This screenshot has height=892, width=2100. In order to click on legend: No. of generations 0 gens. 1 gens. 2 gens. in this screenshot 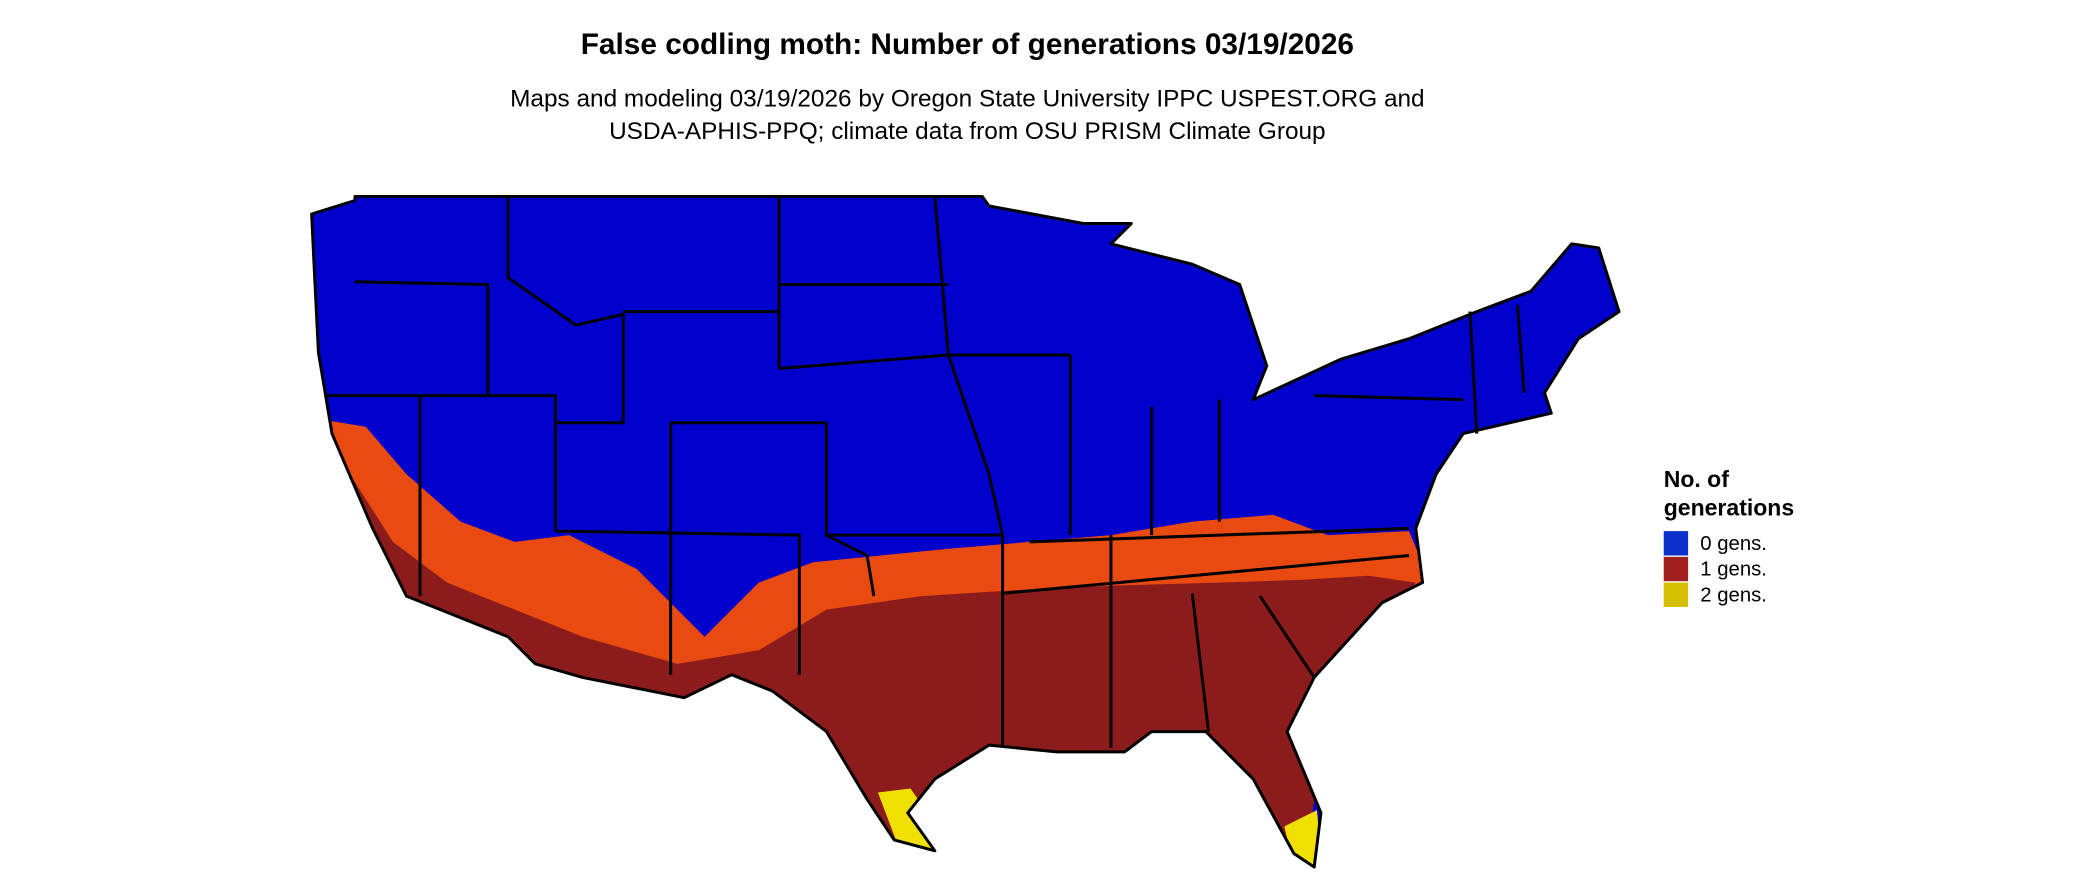, I will do `click(1728, 536)`.